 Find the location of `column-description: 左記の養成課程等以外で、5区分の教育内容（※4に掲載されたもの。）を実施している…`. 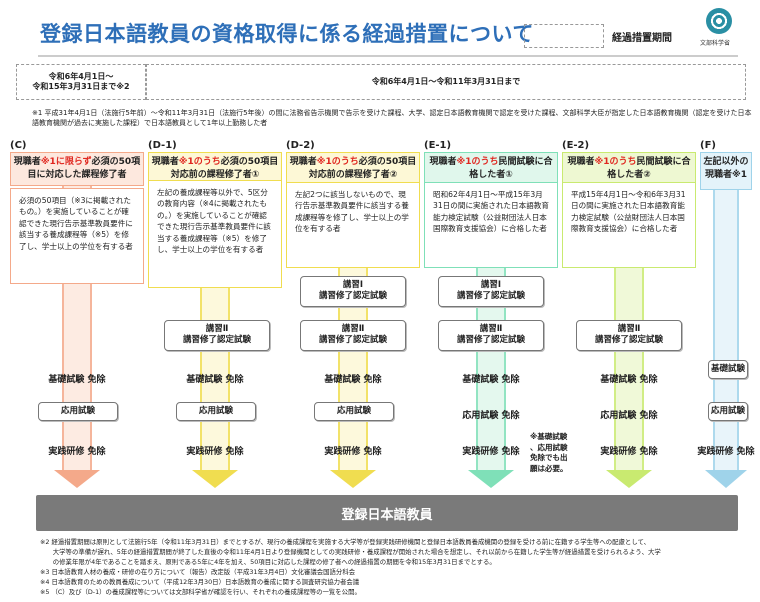

column-description: 左記の養成課程等以外で、5区分の教育内容（※4に掲載されたもの。）を実施している… is located at coordinates (215, 234).